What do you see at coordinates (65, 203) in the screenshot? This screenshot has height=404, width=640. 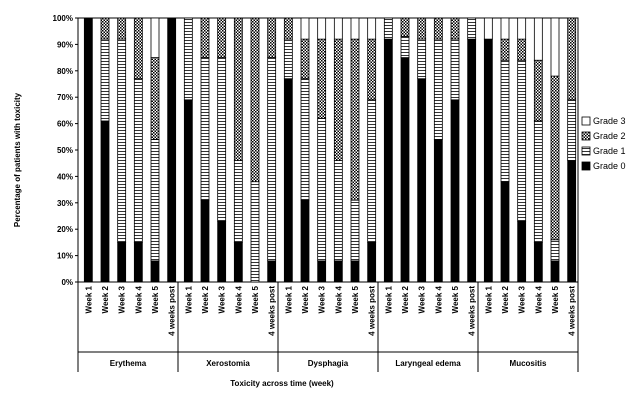 I see `y-tick-label: 30%` at bounding box center [65, 203].